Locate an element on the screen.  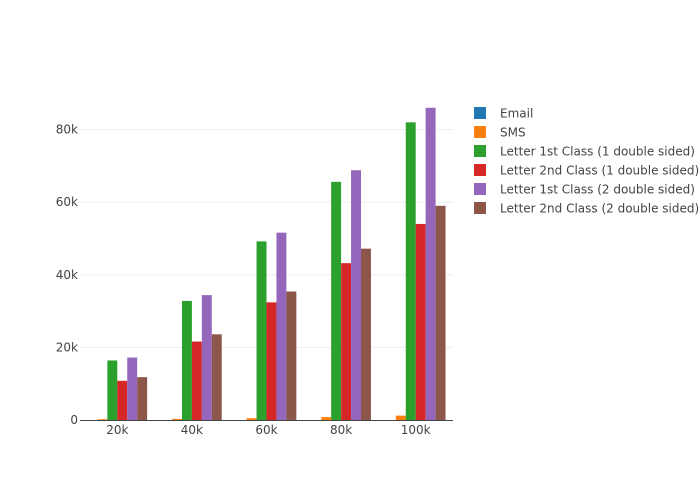
legend-item: Email is located at coordinates (503, 114).